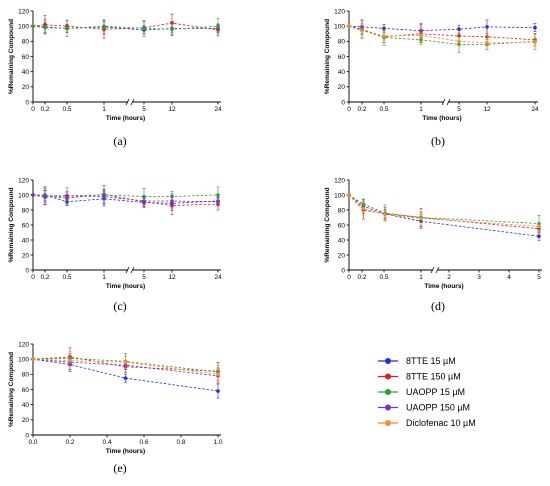 This screenshot has width=550, height=486. What do you see at coordinates (438, 408) in the screenshot?
I see `legend-label: UAOPP 150 µM` at bounding box center [438, 408].